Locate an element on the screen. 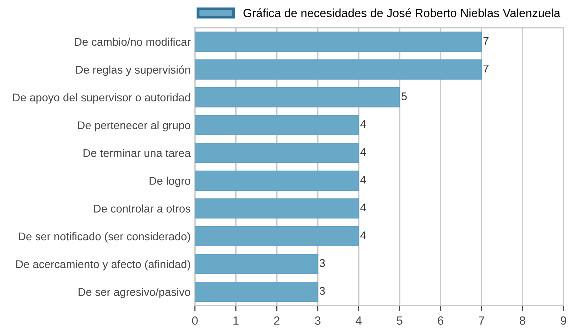 This screenshot has width=574, height=334. y-tick-label: De ser agresivo/pasivo is located at coordinates (134, 293).